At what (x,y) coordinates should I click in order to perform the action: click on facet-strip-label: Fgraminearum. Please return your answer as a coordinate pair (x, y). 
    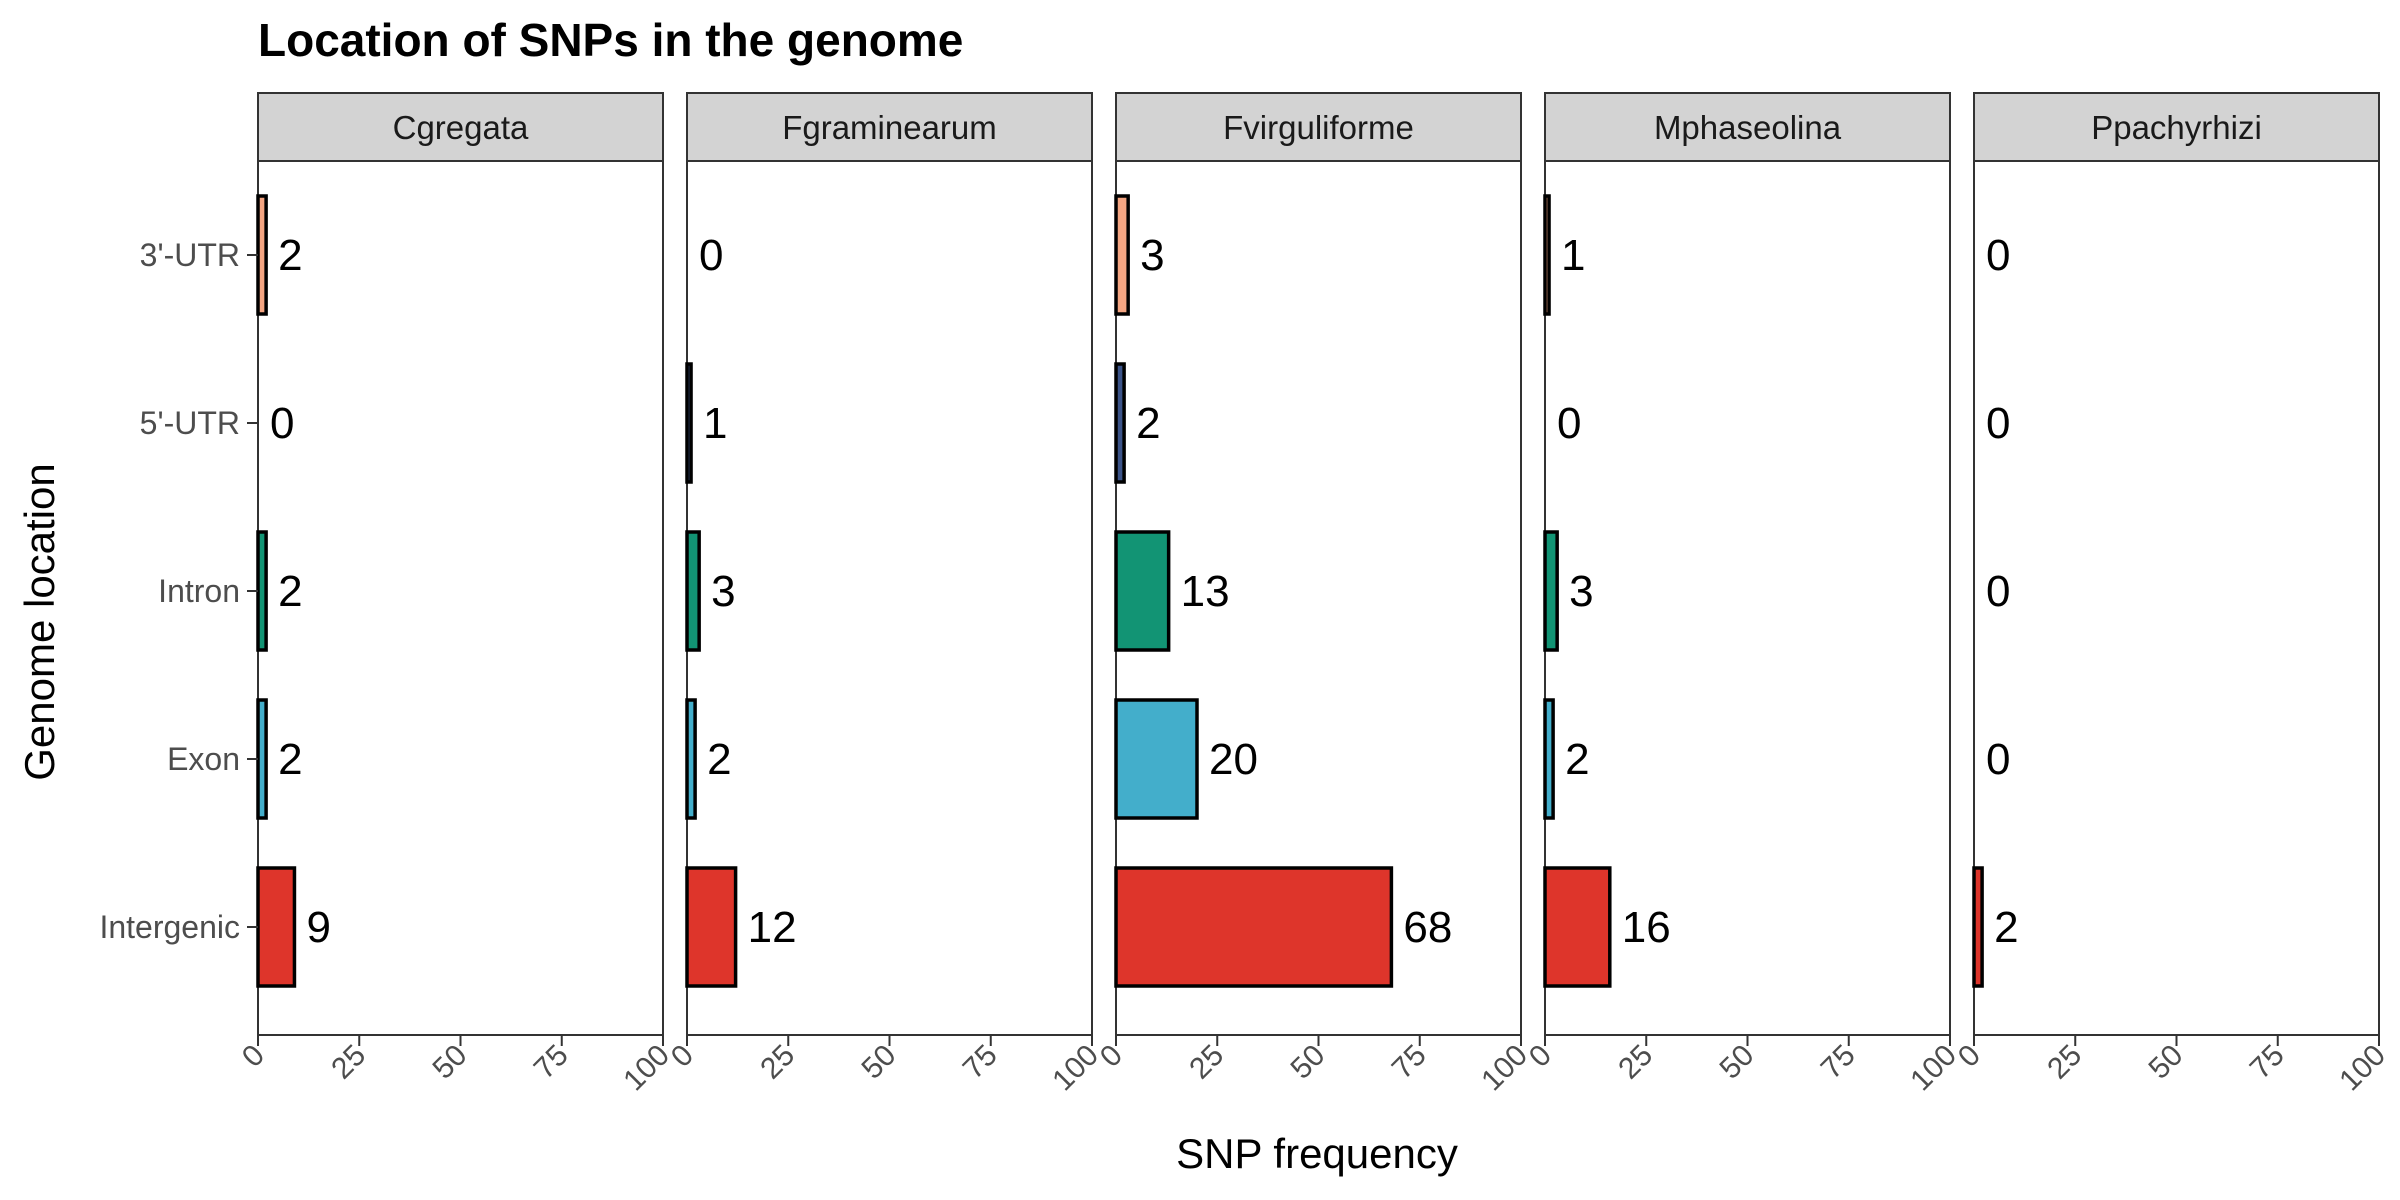
    Looking at the image, I should click on (889, 127).